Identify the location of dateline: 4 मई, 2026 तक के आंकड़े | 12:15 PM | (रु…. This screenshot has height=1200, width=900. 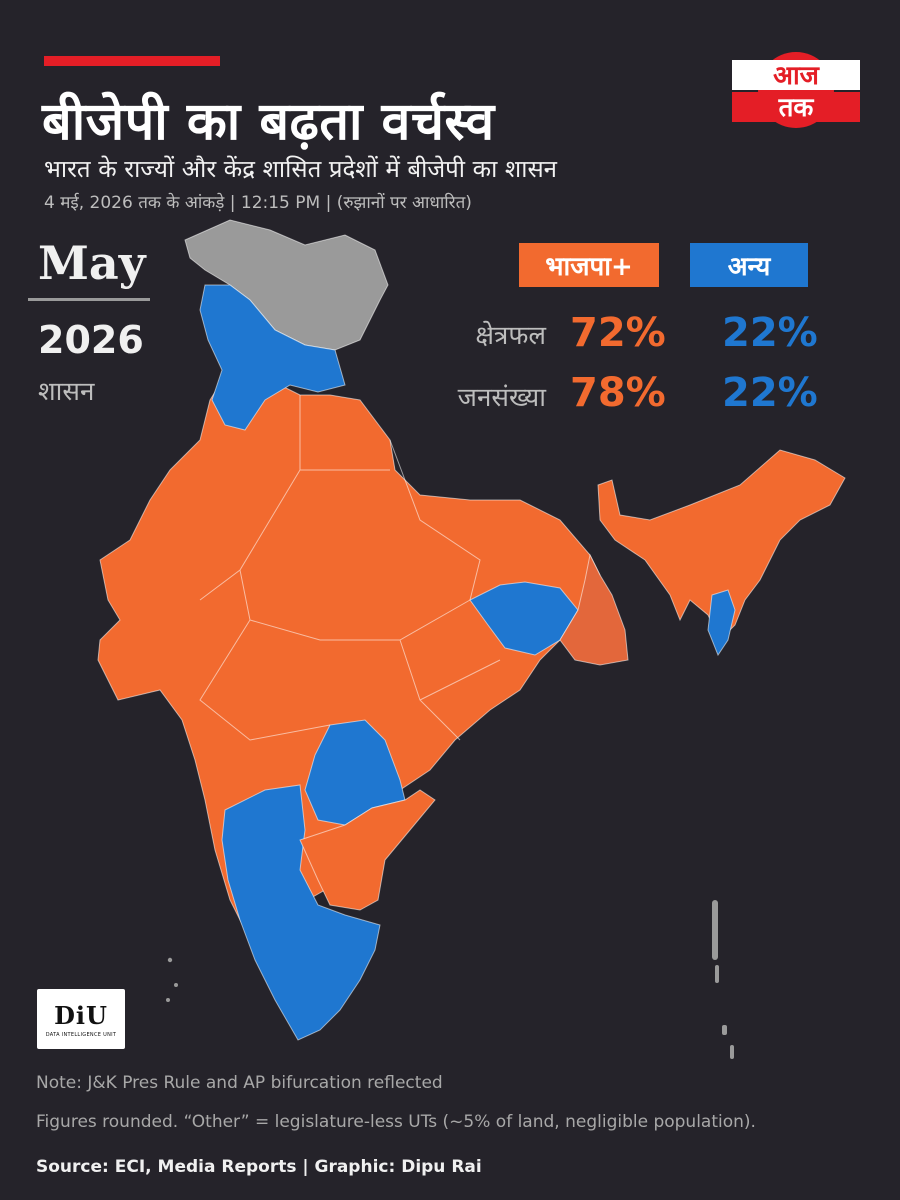
(258, 203).